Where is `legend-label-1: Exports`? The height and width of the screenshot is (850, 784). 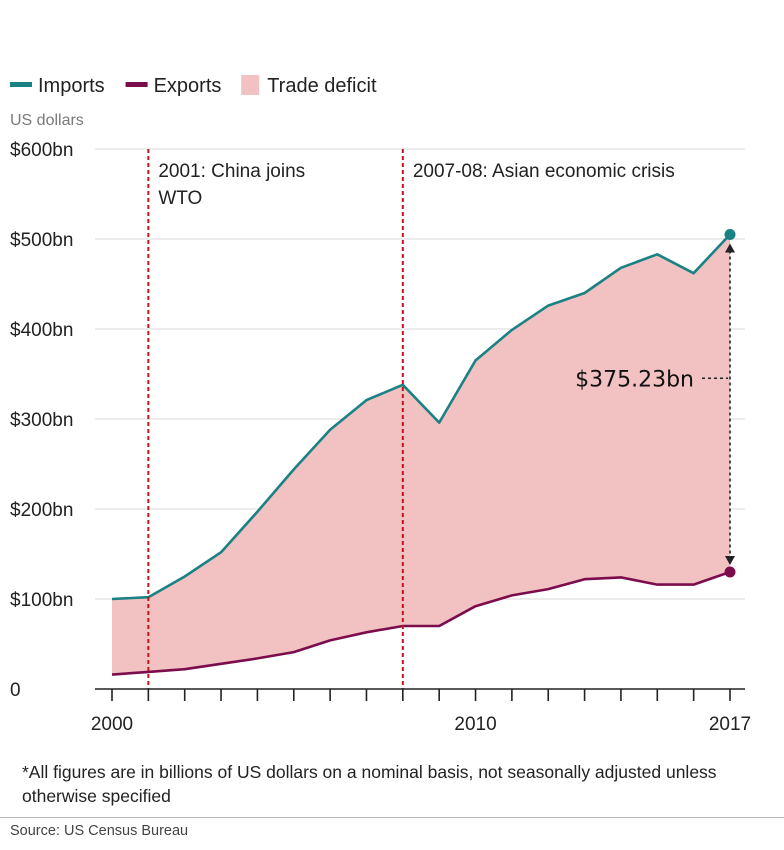
legend-label-1: Exports is located at coordinates (188, 86).